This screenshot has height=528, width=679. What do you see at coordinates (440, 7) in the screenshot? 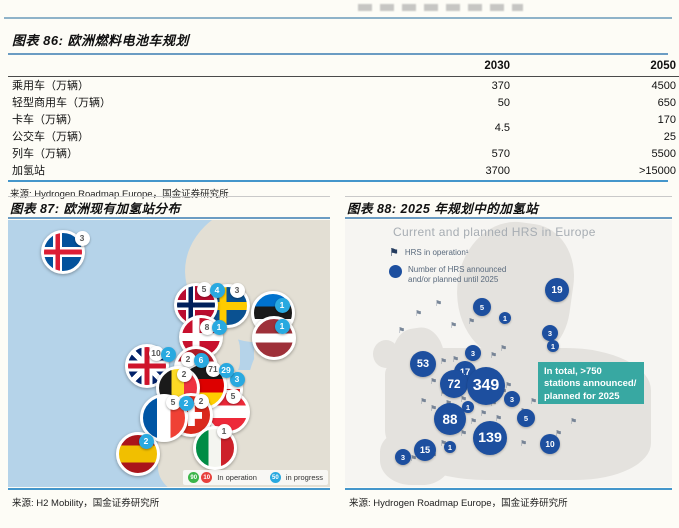
I see `cropped-header-text` at bounding box center [440, 7].